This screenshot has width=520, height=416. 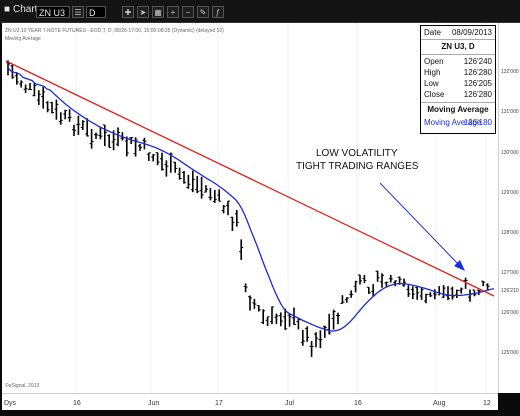 What do you see at coordinates (510, 112) in the screenshot?
I see `price-tick-label: 131'000` at bounding box center [510, 112].